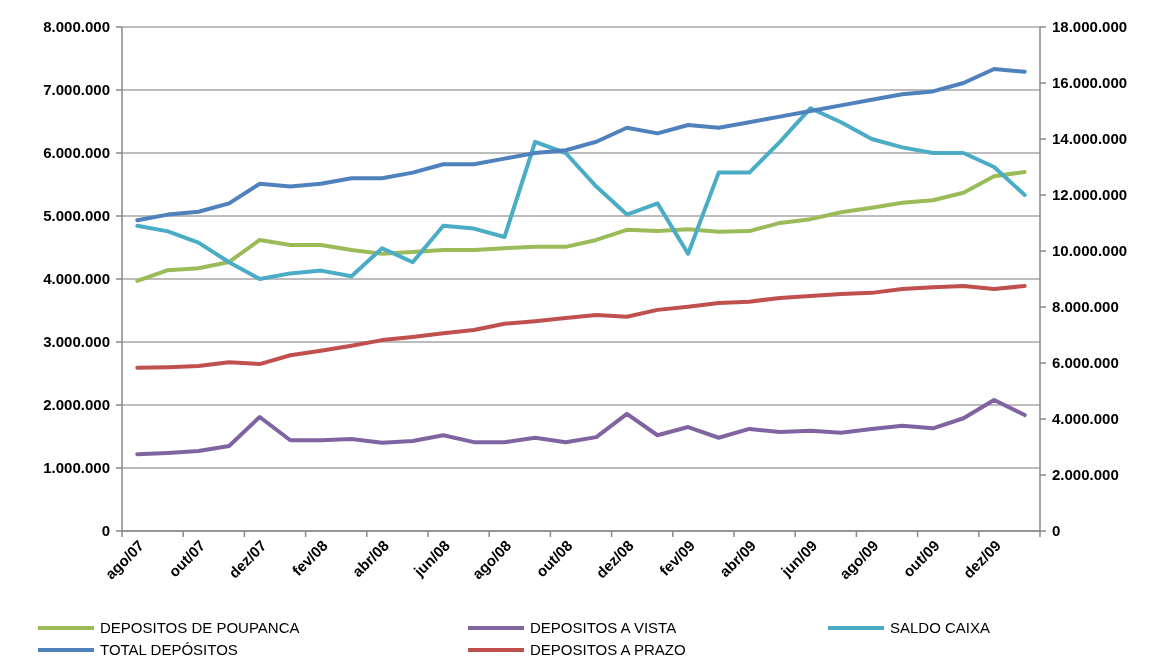 This screenshot has width=1166, height=668. Describe the element at coordinates (1056, 531) in the screenshot. I see `y2-tick-label: 0` at that location.